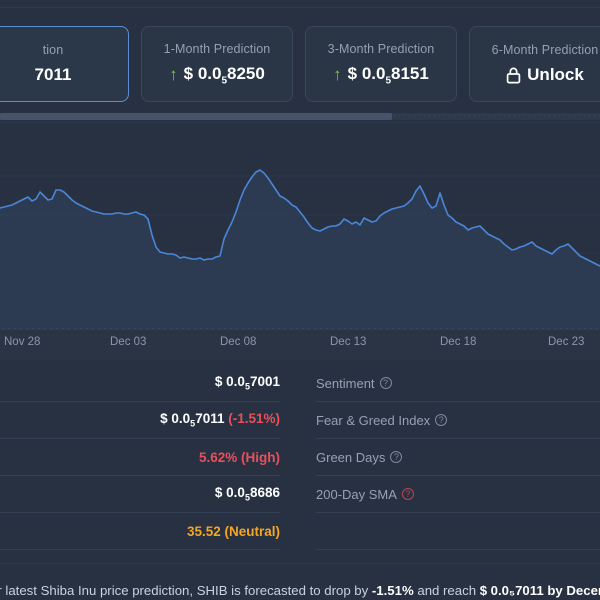 This screenshot has width=600, height=600. I want to click on prediction-card-value: ↑ $ 0.058151, so click(381, 75).